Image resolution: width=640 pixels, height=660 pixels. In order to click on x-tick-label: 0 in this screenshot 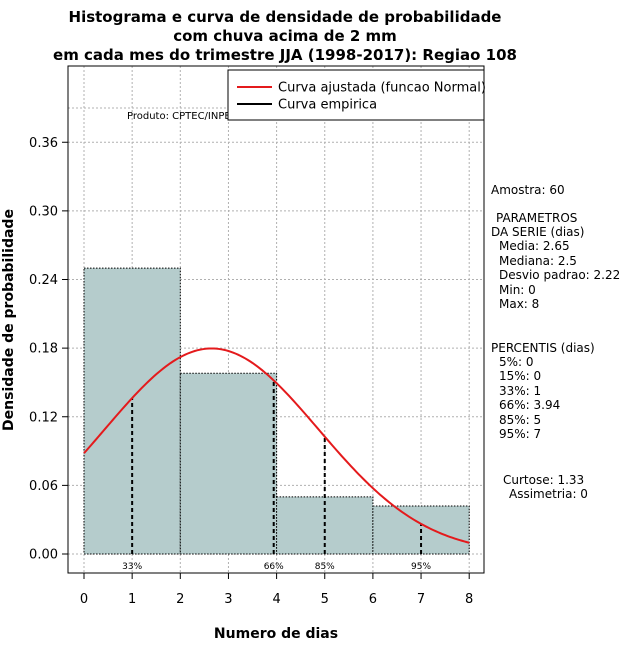, I will do `click(84, 599)`.